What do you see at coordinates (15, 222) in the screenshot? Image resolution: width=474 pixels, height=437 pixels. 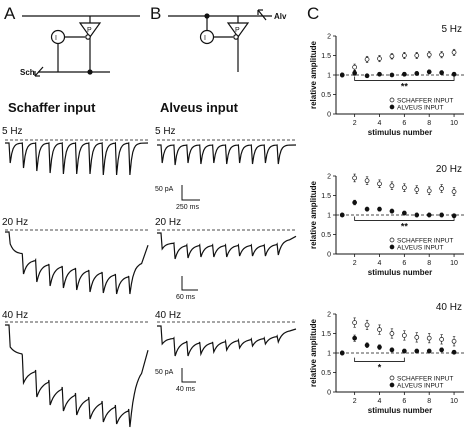 I see `schaffer-freq-label-20hz: 20 Hz` at bounding box center [15, 222].